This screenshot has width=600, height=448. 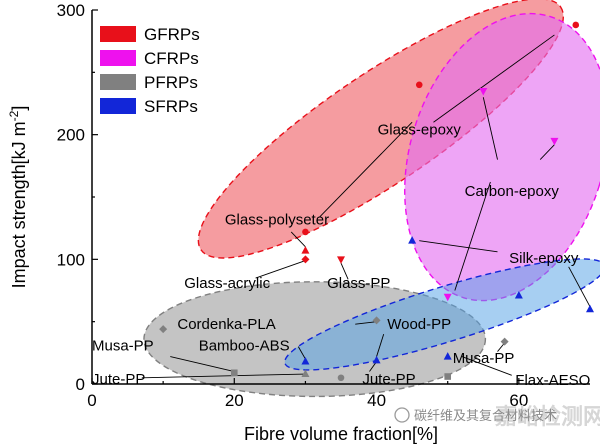 I want to click on legend-label-gfrps: GFRPs, so click(x=172, y=34).